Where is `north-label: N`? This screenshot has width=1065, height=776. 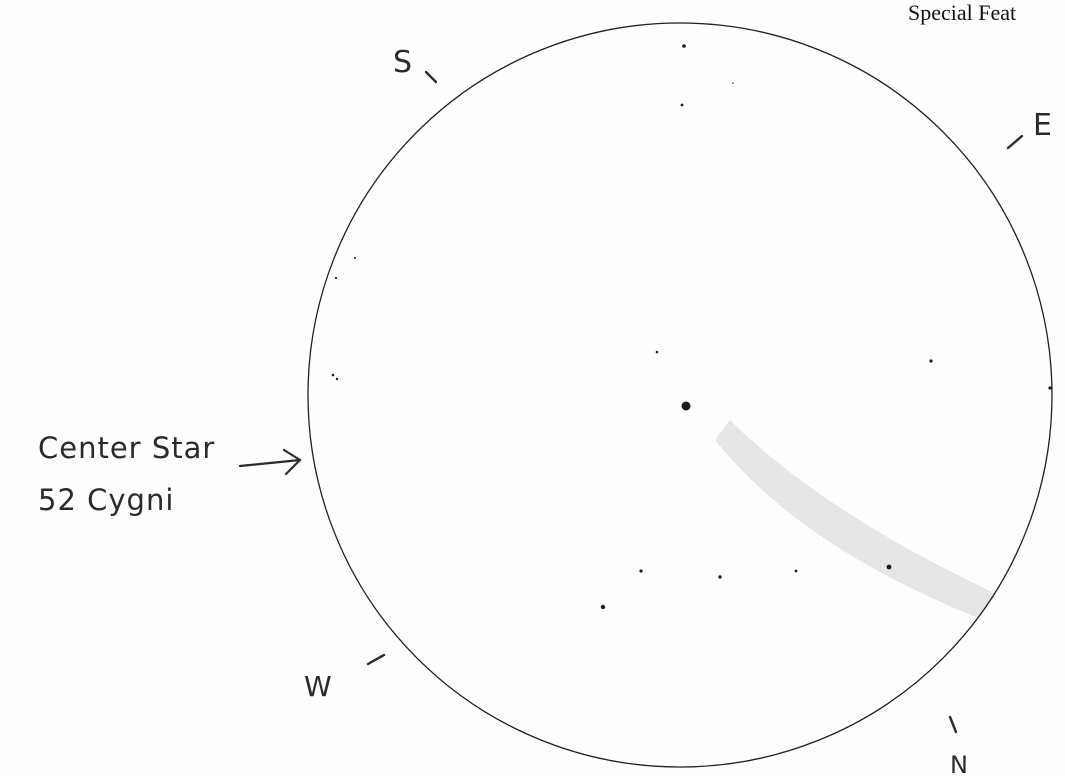
north-label: N is located at coordinates (959, 763).